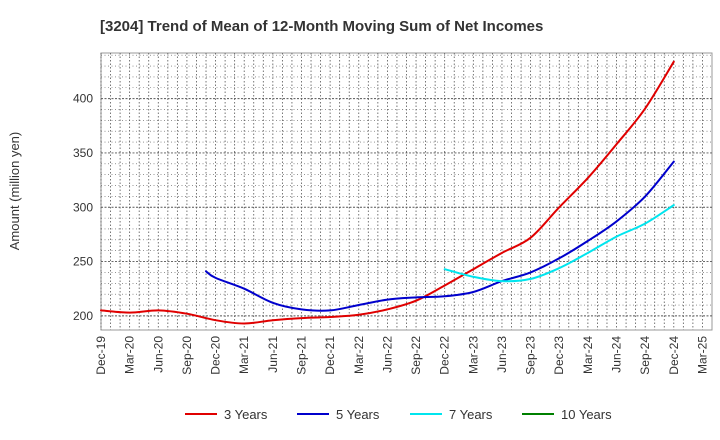 Image resolution: width=720 pixels, height=440 pixels. What do you see at coordinates (645, 355) in the screenshot?
I see `x-tick-label: Sep-24` at bounding box center [645, 355].